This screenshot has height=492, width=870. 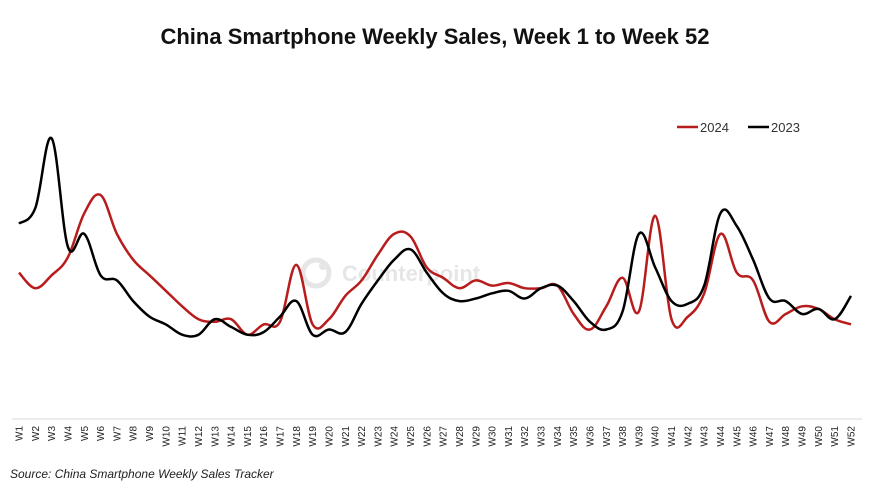 What do you see at coordinates (215, 436) in the screenshot?
I see `x-tick-label-W13: W13` at bounding box center [215, 436].